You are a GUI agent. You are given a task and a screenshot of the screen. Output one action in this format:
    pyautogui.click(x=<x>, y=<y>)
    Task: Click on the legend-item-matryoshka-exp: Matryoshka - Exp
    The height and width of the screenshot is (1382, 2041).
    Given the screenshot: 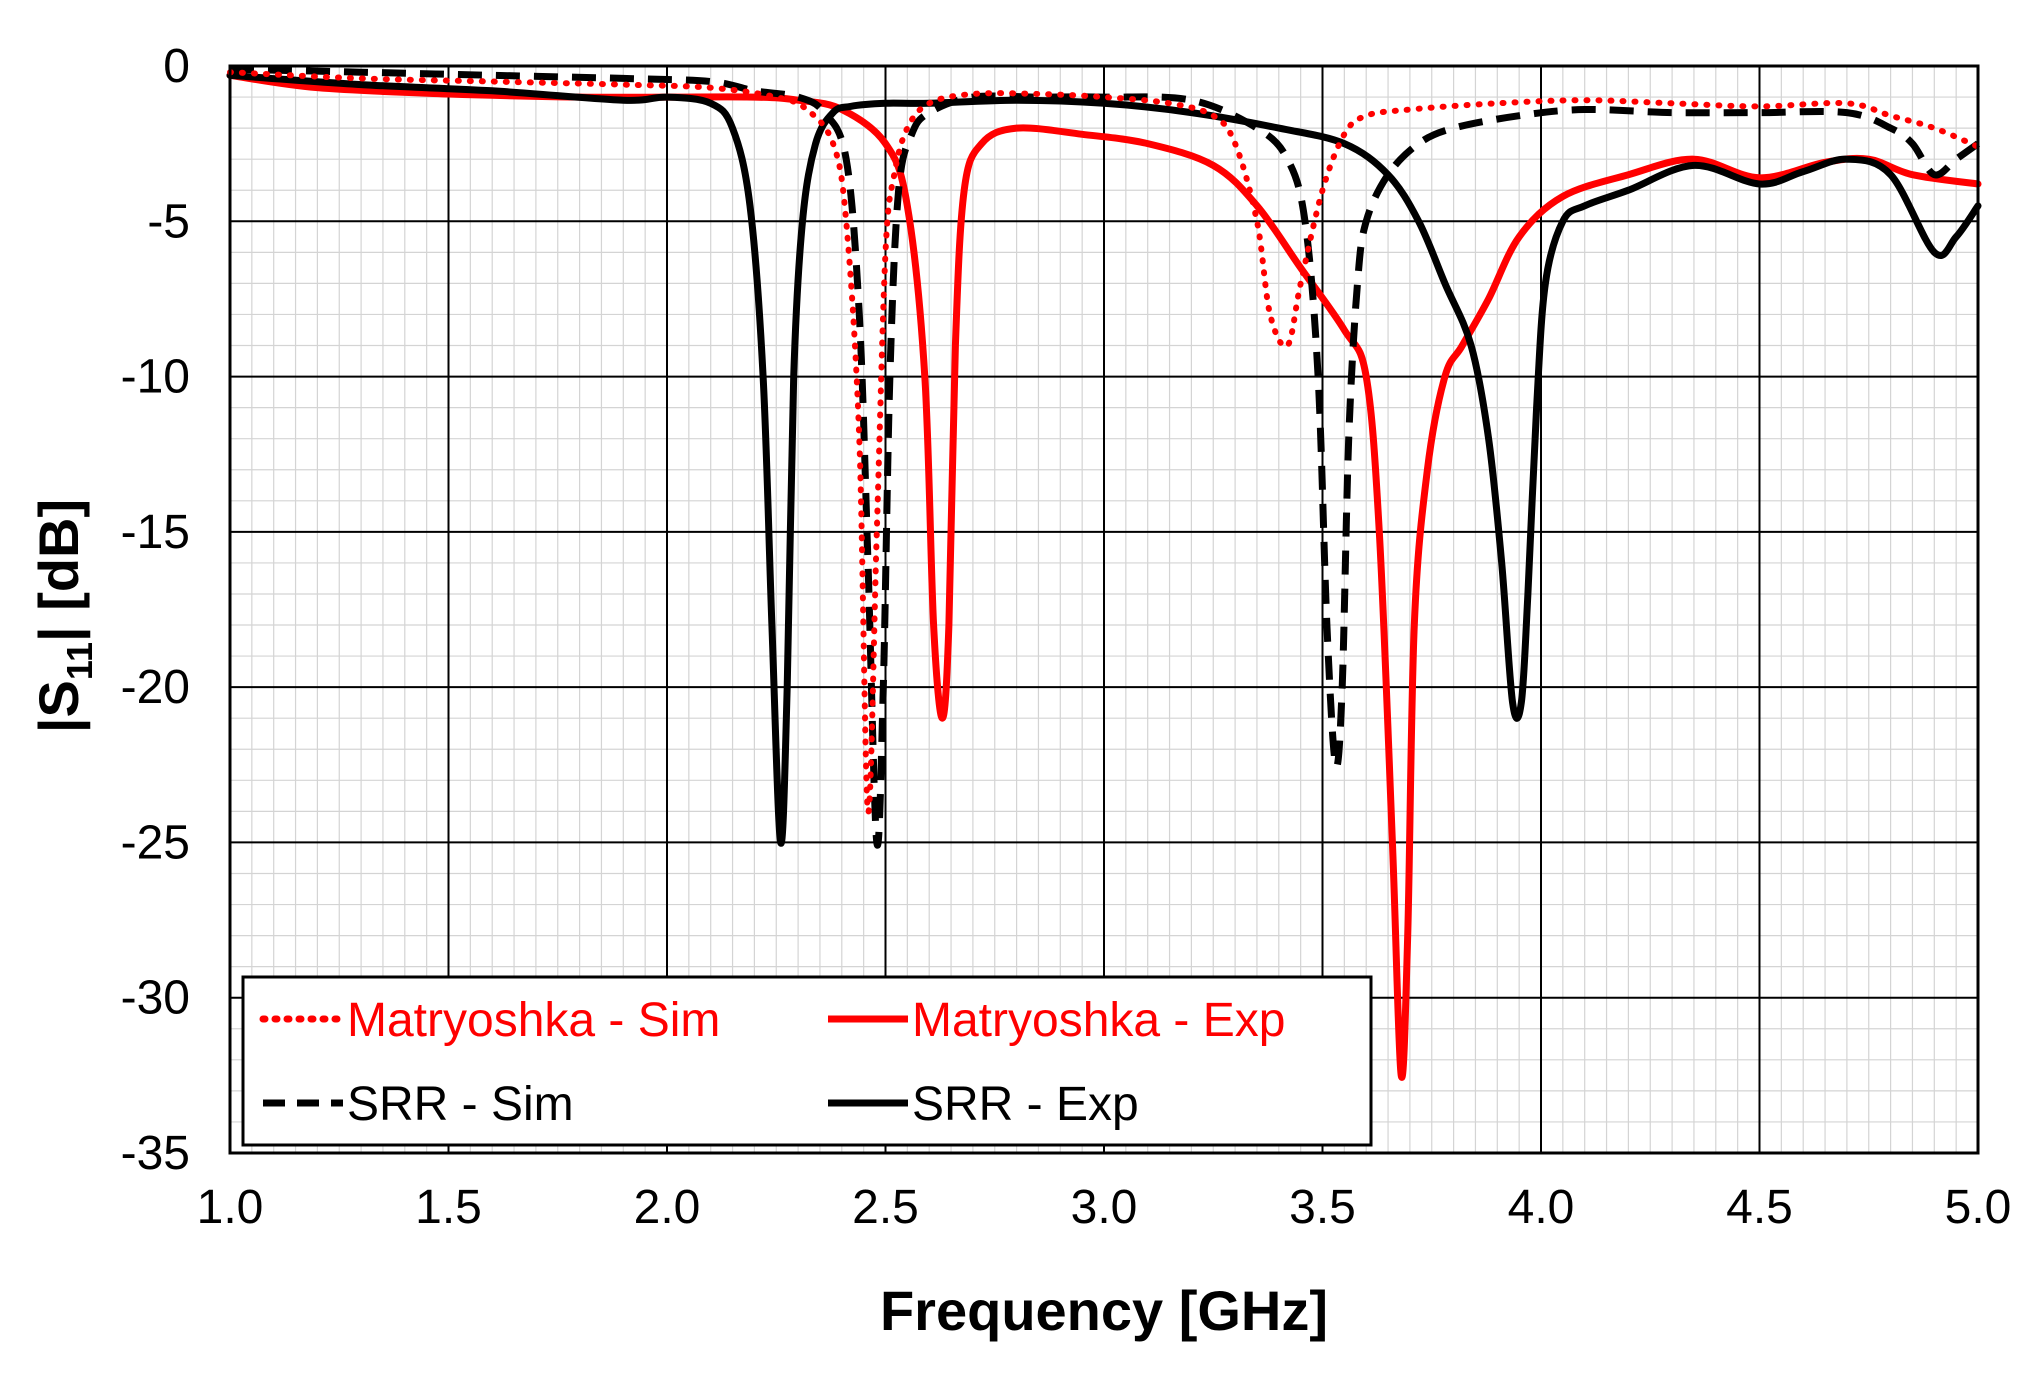 What is the action you would take?
    pyautogui.click(x=1056, y=1020)
    